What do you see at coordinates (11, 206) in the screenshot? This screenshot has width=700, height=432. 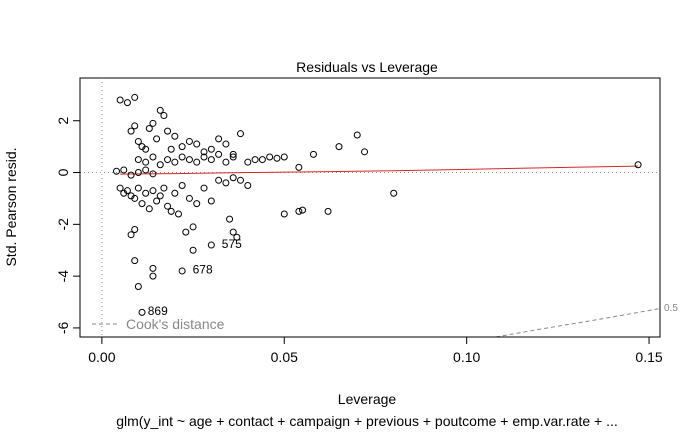 I see `y-axis-label: Std. Pearson resid.` at bounding box center [11, 206].